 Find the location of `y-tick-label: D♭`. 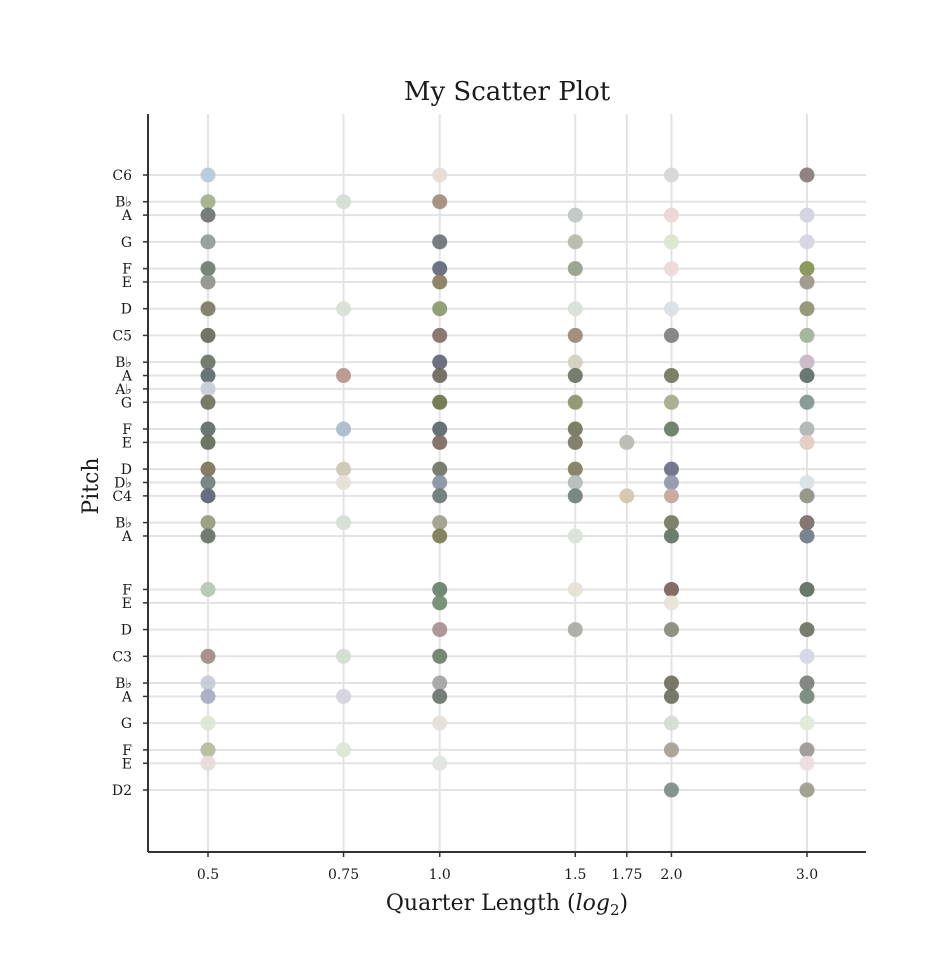

y-tick-label: D♭ is located at coordinates (123, 484).